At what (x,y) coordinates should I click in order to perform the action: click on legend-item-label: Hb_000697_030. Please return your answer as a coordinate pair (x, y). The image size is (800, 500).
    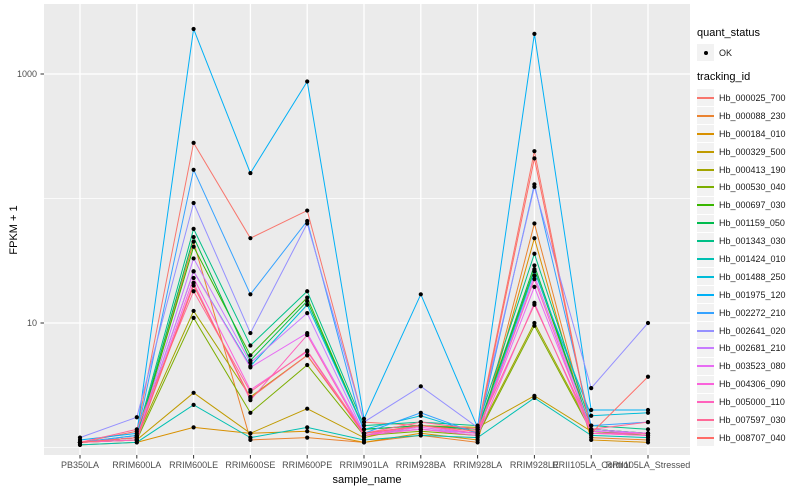
    Looking at the image, I should click on (752, 205).